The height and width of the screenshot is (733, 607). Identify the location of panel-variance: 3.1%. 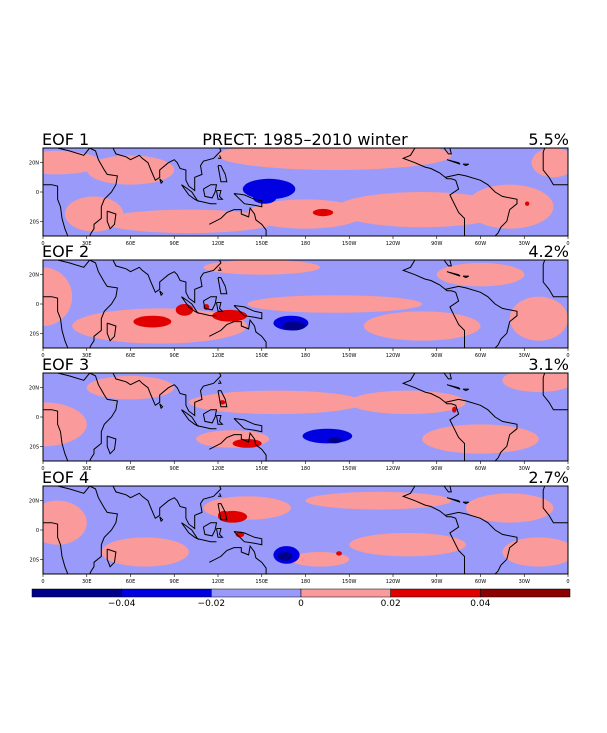
(548, 364).